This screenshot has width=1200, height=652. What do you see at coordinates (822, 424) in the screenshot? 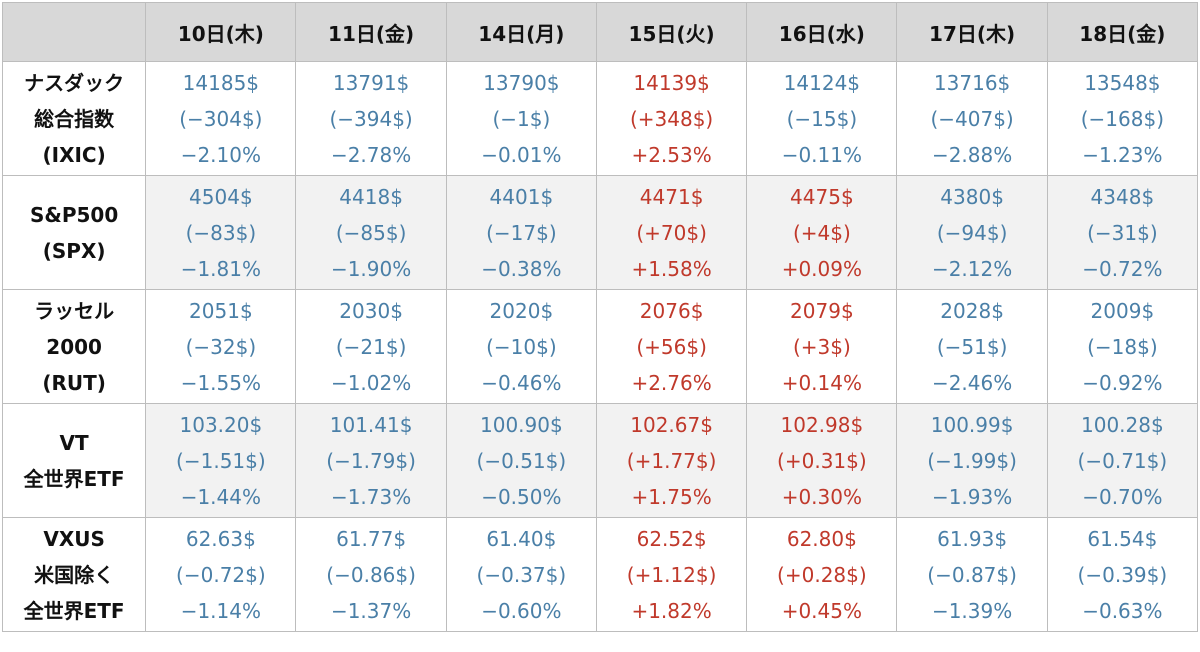
I see `price-value: 102.98$` at bounding box center [822, 424].